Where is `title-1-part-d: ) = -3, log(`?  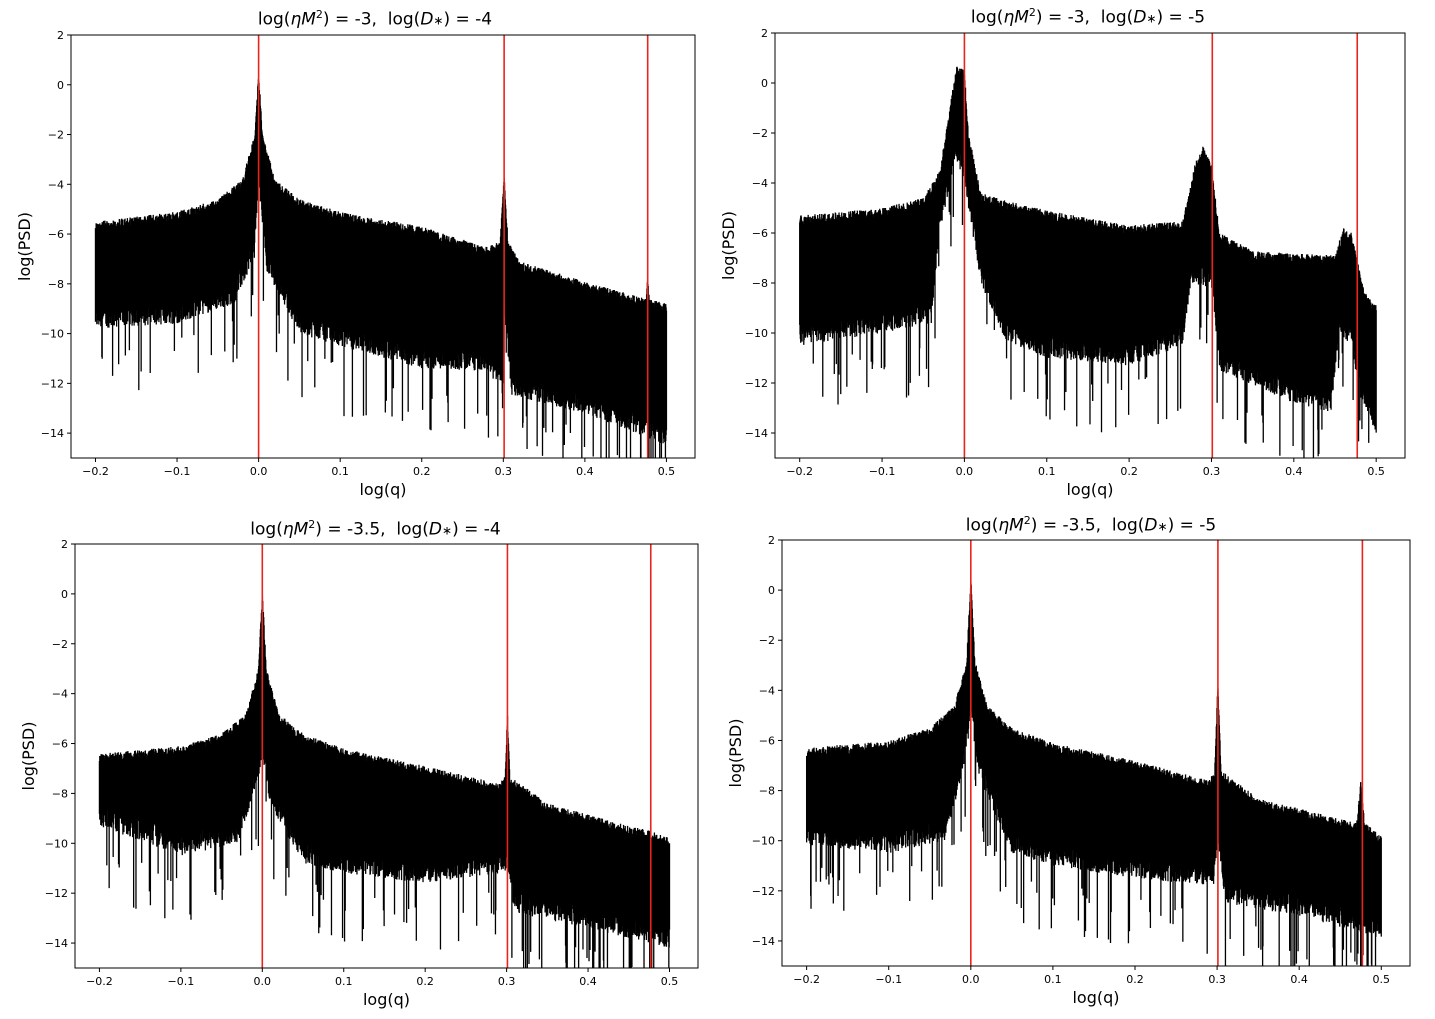
title-1-part-d: ) = -3, log( is located at coordinates (371, 19).